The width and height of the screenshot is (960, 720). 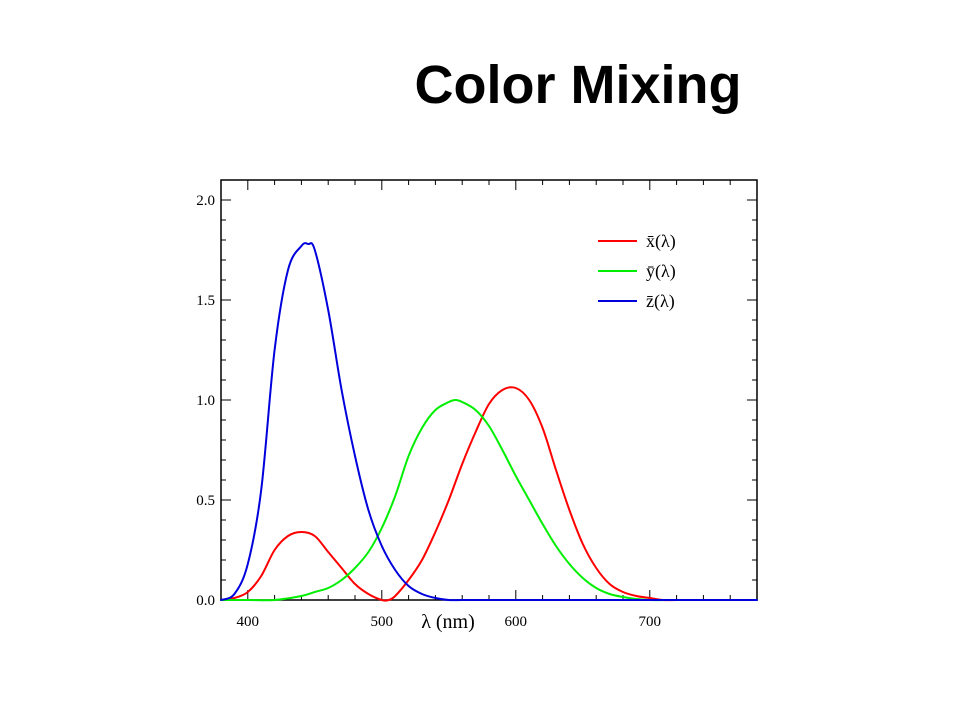 What do you see at coordinates (637, 271) in the screenshot?
I see `legend: x̄(λ) ȳ(λ) z̄(λ)` at bounding box center [637, 271].